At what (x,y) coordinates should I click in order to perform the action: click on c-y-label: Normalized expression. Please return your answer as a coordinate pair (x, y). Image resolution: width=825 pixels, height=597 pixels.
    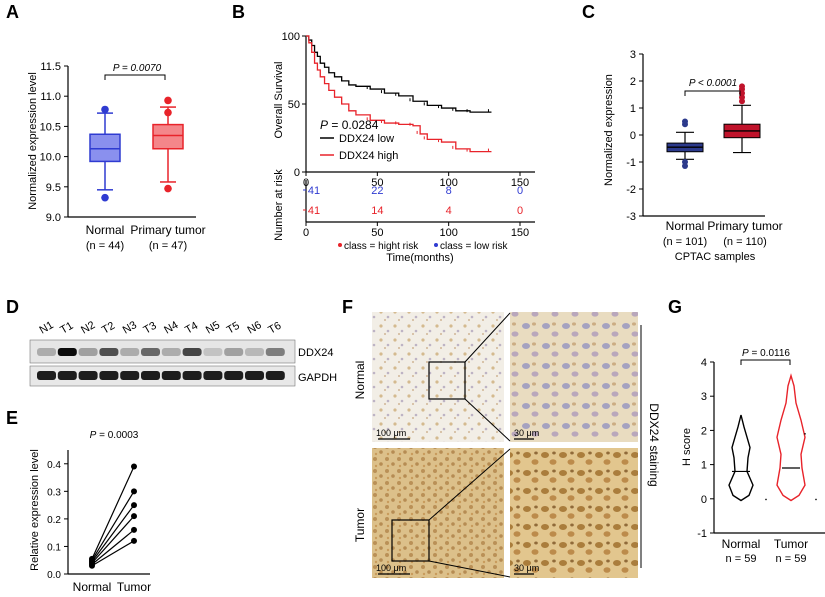
    Looking at the image, I should click on (609, 130).